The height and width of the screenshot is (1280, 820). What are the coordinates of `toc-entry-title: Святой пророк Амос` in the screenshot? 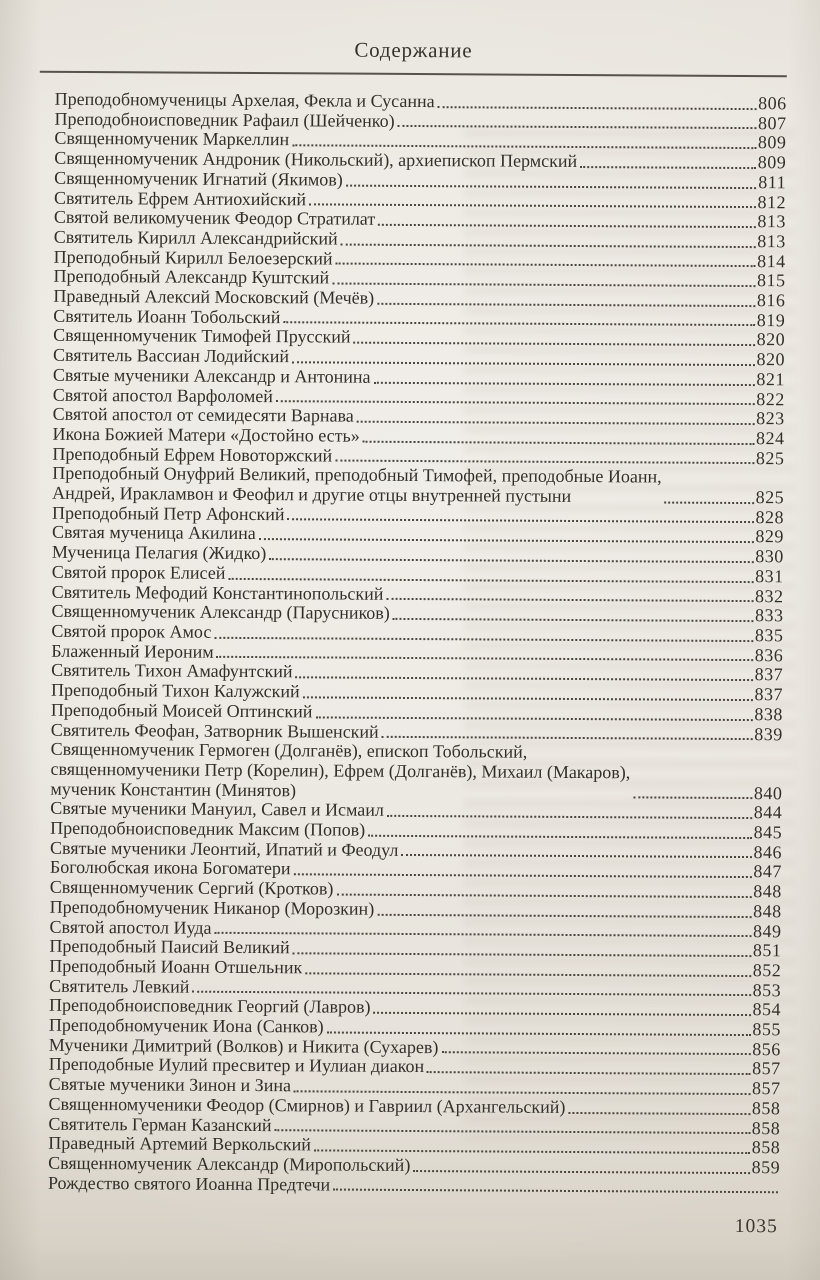 It's located at (131, 631).